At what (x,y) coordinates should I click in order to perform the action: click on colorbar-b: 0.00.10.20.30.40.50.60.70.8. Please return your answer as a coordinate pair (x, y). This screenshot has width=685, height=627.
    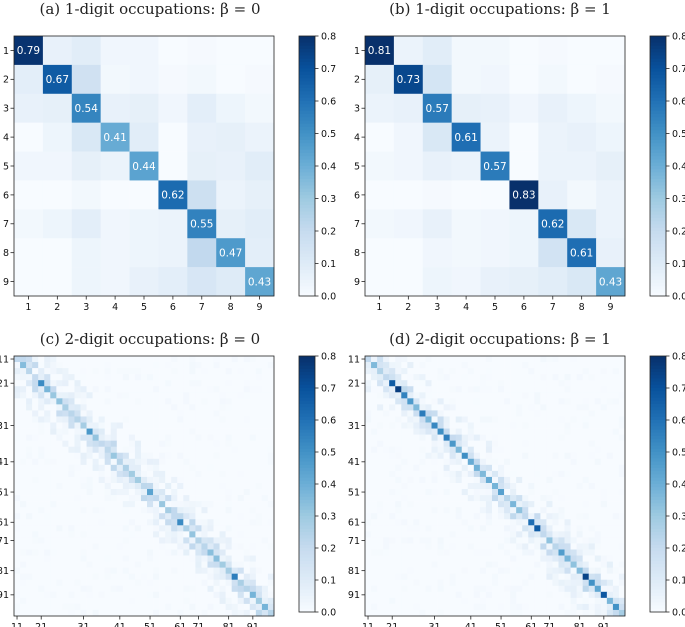
    Looking at the image, I should click on (667, 166).